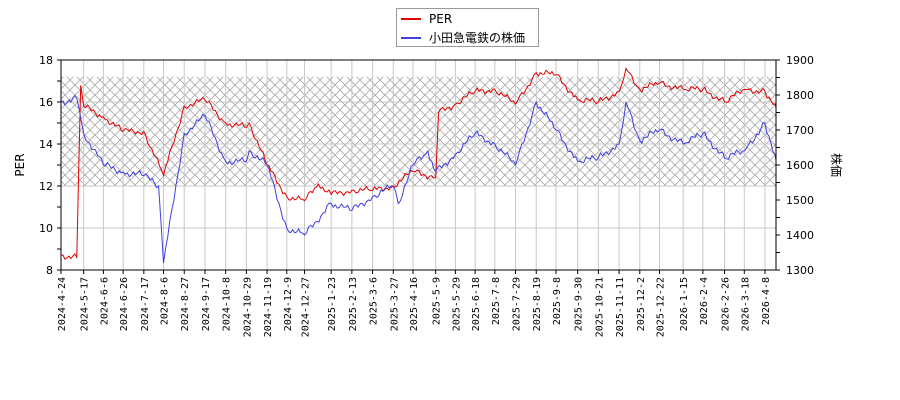  I want to click on svg-text: 2025-7-29, so click(517, 304).